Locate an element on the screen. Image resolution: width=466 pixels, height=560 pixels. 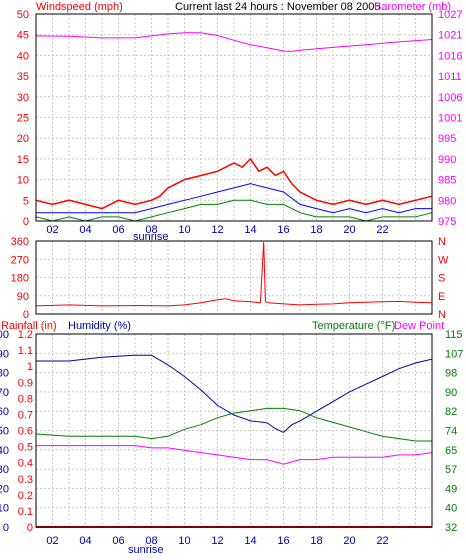
climate-time-tick-label: 20 is located at coordinates (349, 541).